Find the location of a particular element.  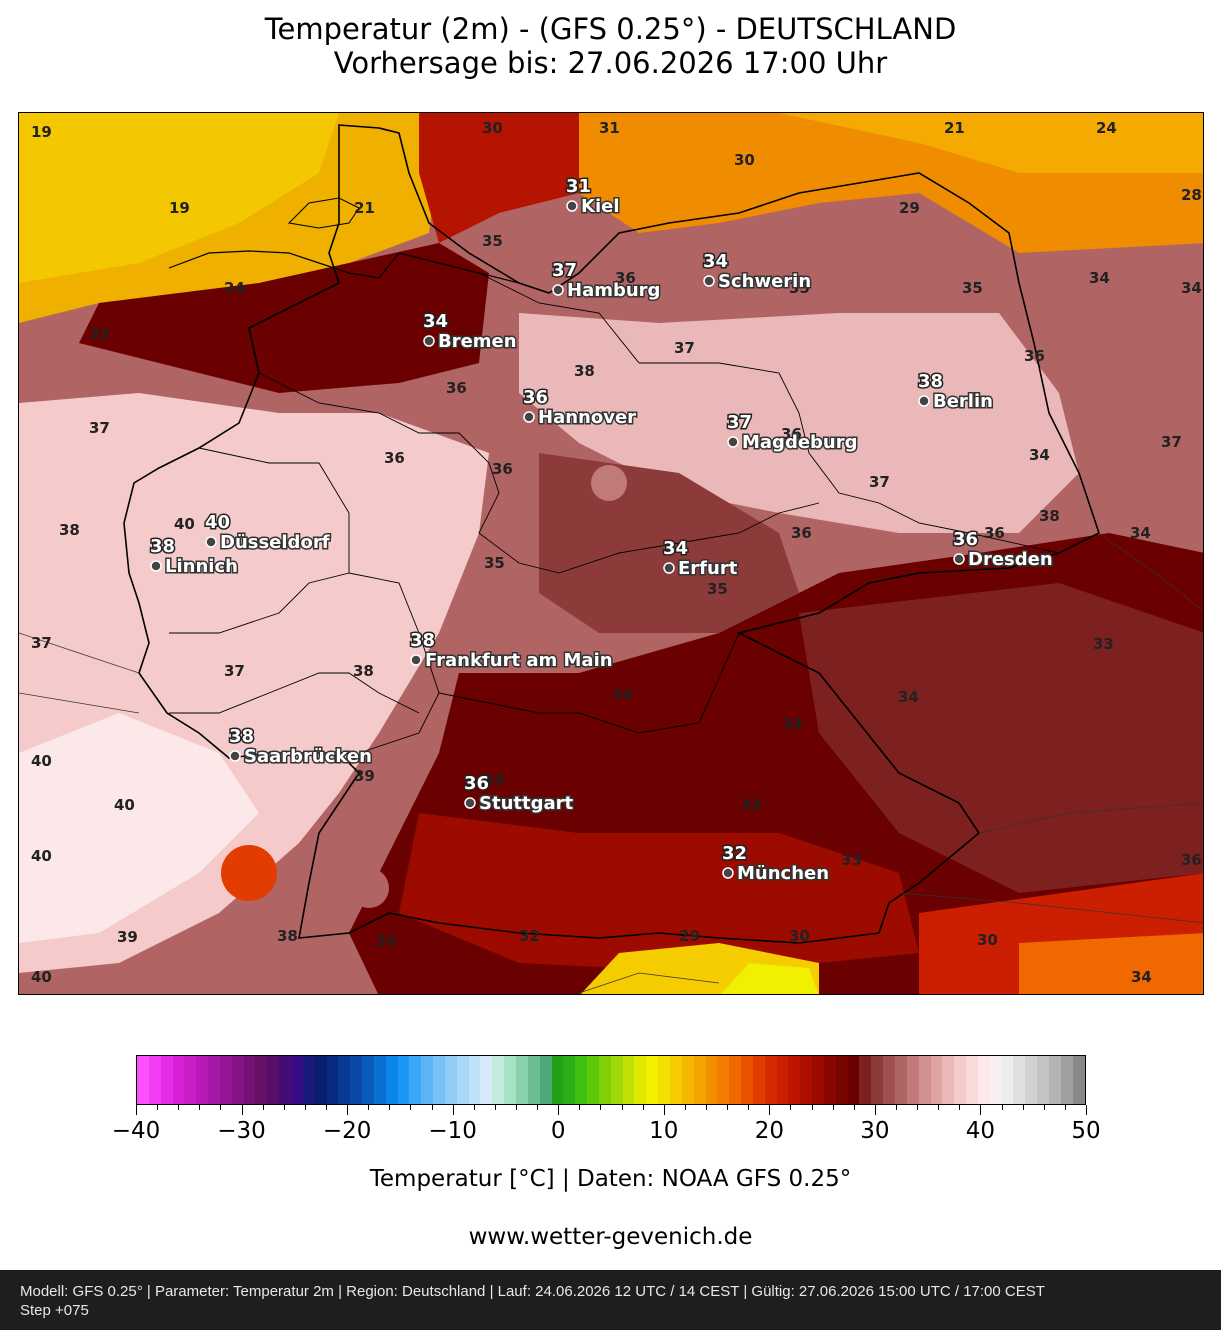

city-name: Düsseldorf is located at coordinates (275, 542).